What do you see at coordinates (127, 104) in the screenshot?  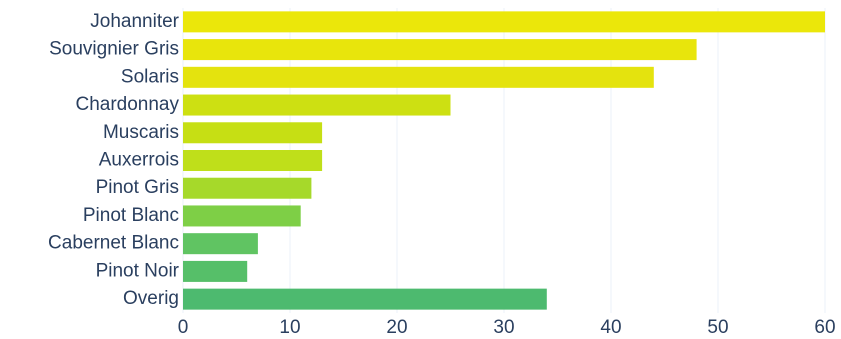 I see `y-tick-label: Chardonnay` at bounding box center [127, 104].